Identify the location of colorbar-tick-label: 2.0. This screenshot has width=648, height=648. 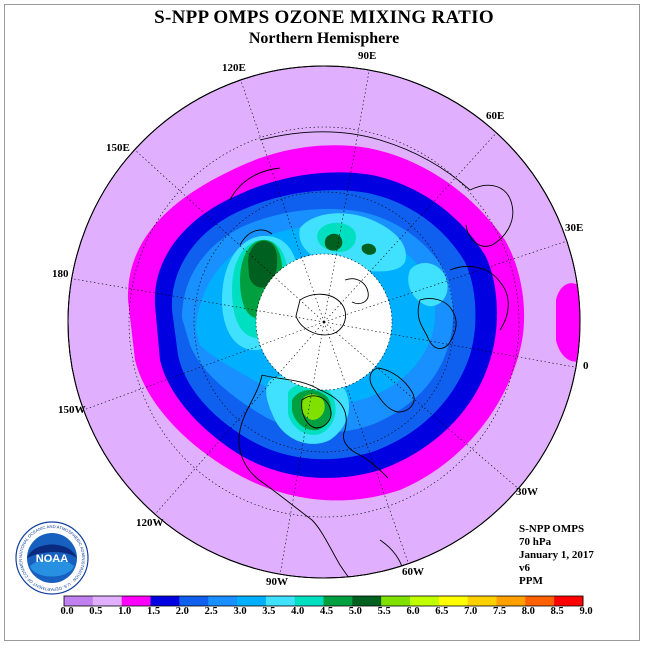
(182, 611).